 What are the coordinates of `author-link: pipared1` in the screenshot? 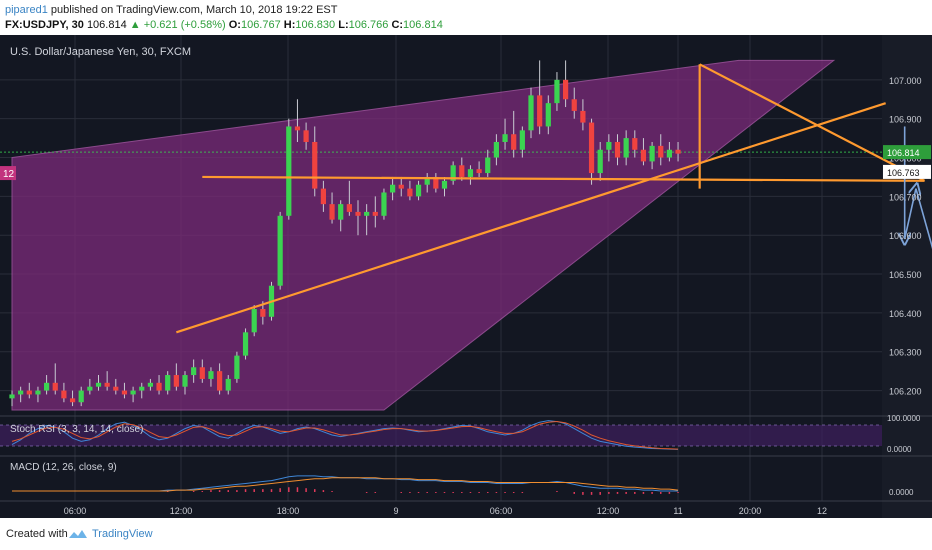 It's located at (26, 10).